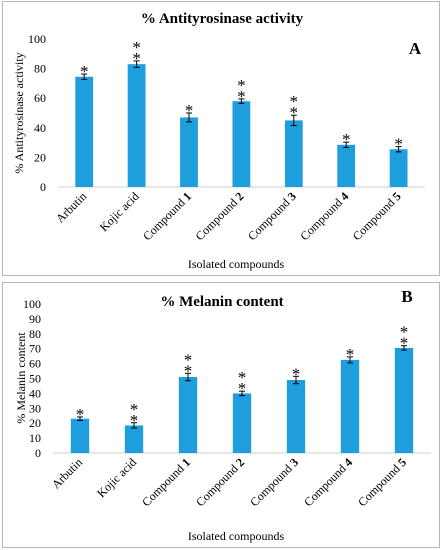  What do you see at coordinates (35, 379) in the screenshot?
I see `y-tick-label: 50` at bounding box center [35, 379].